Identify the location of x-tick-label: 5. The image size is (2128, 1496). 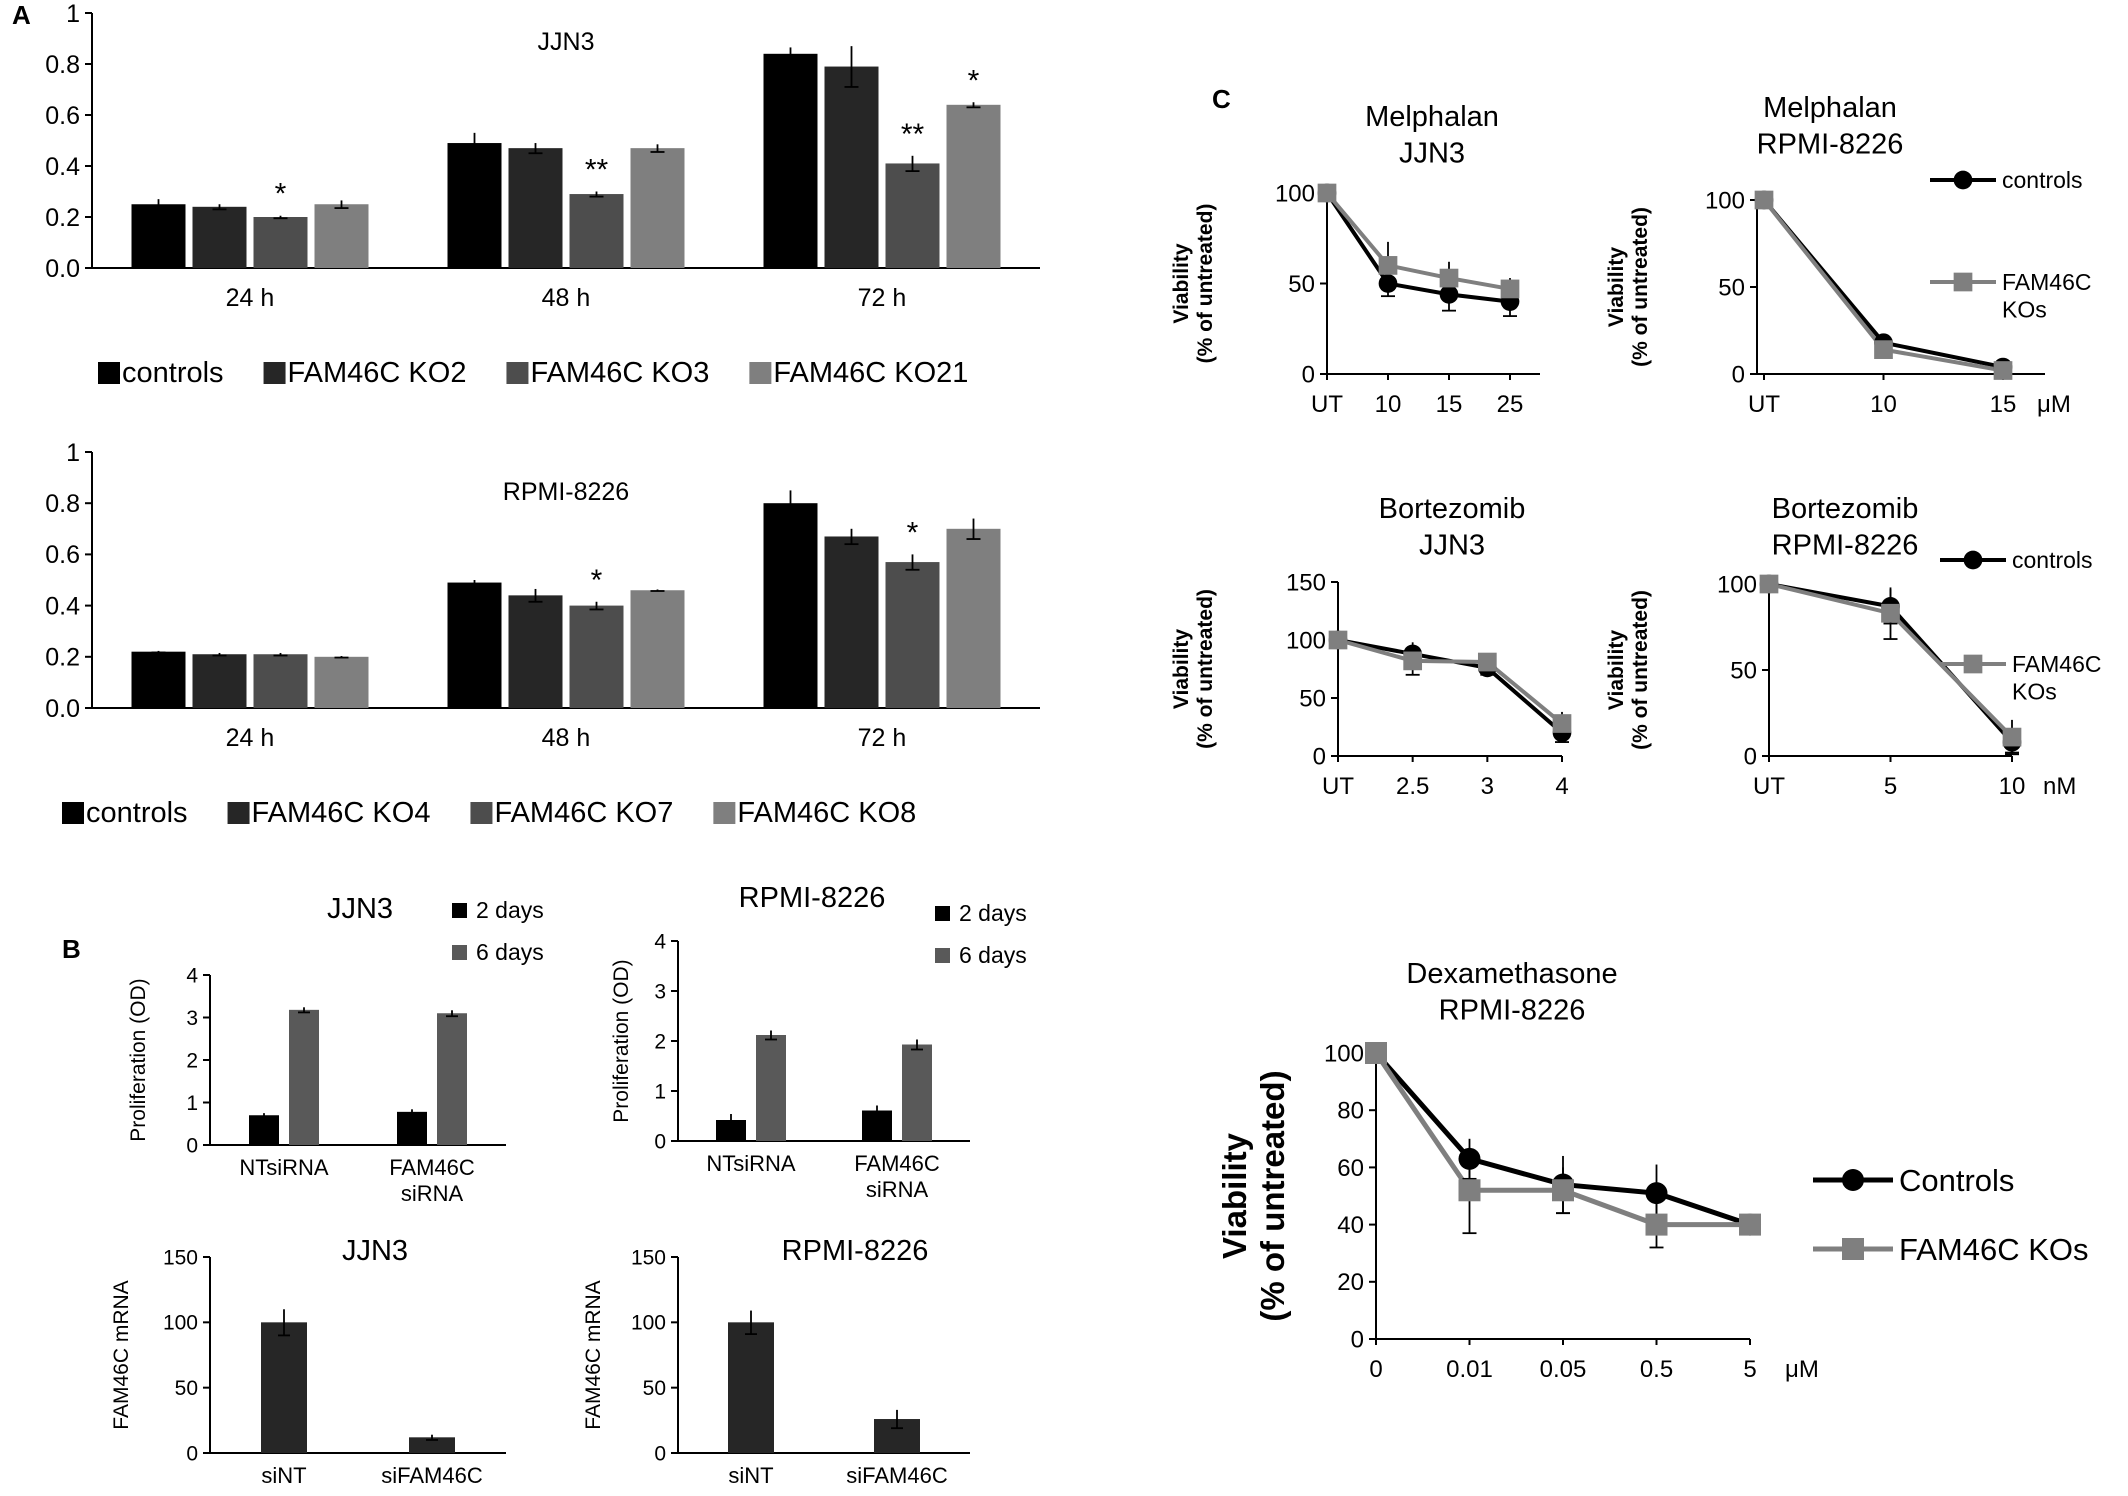
(1749, 1369).